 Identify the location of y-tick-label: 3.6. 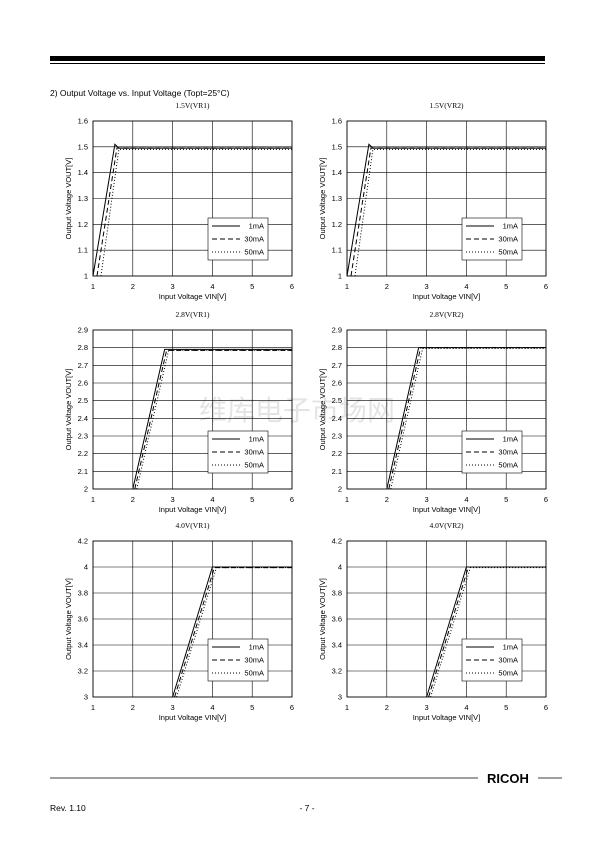
(83, 619).